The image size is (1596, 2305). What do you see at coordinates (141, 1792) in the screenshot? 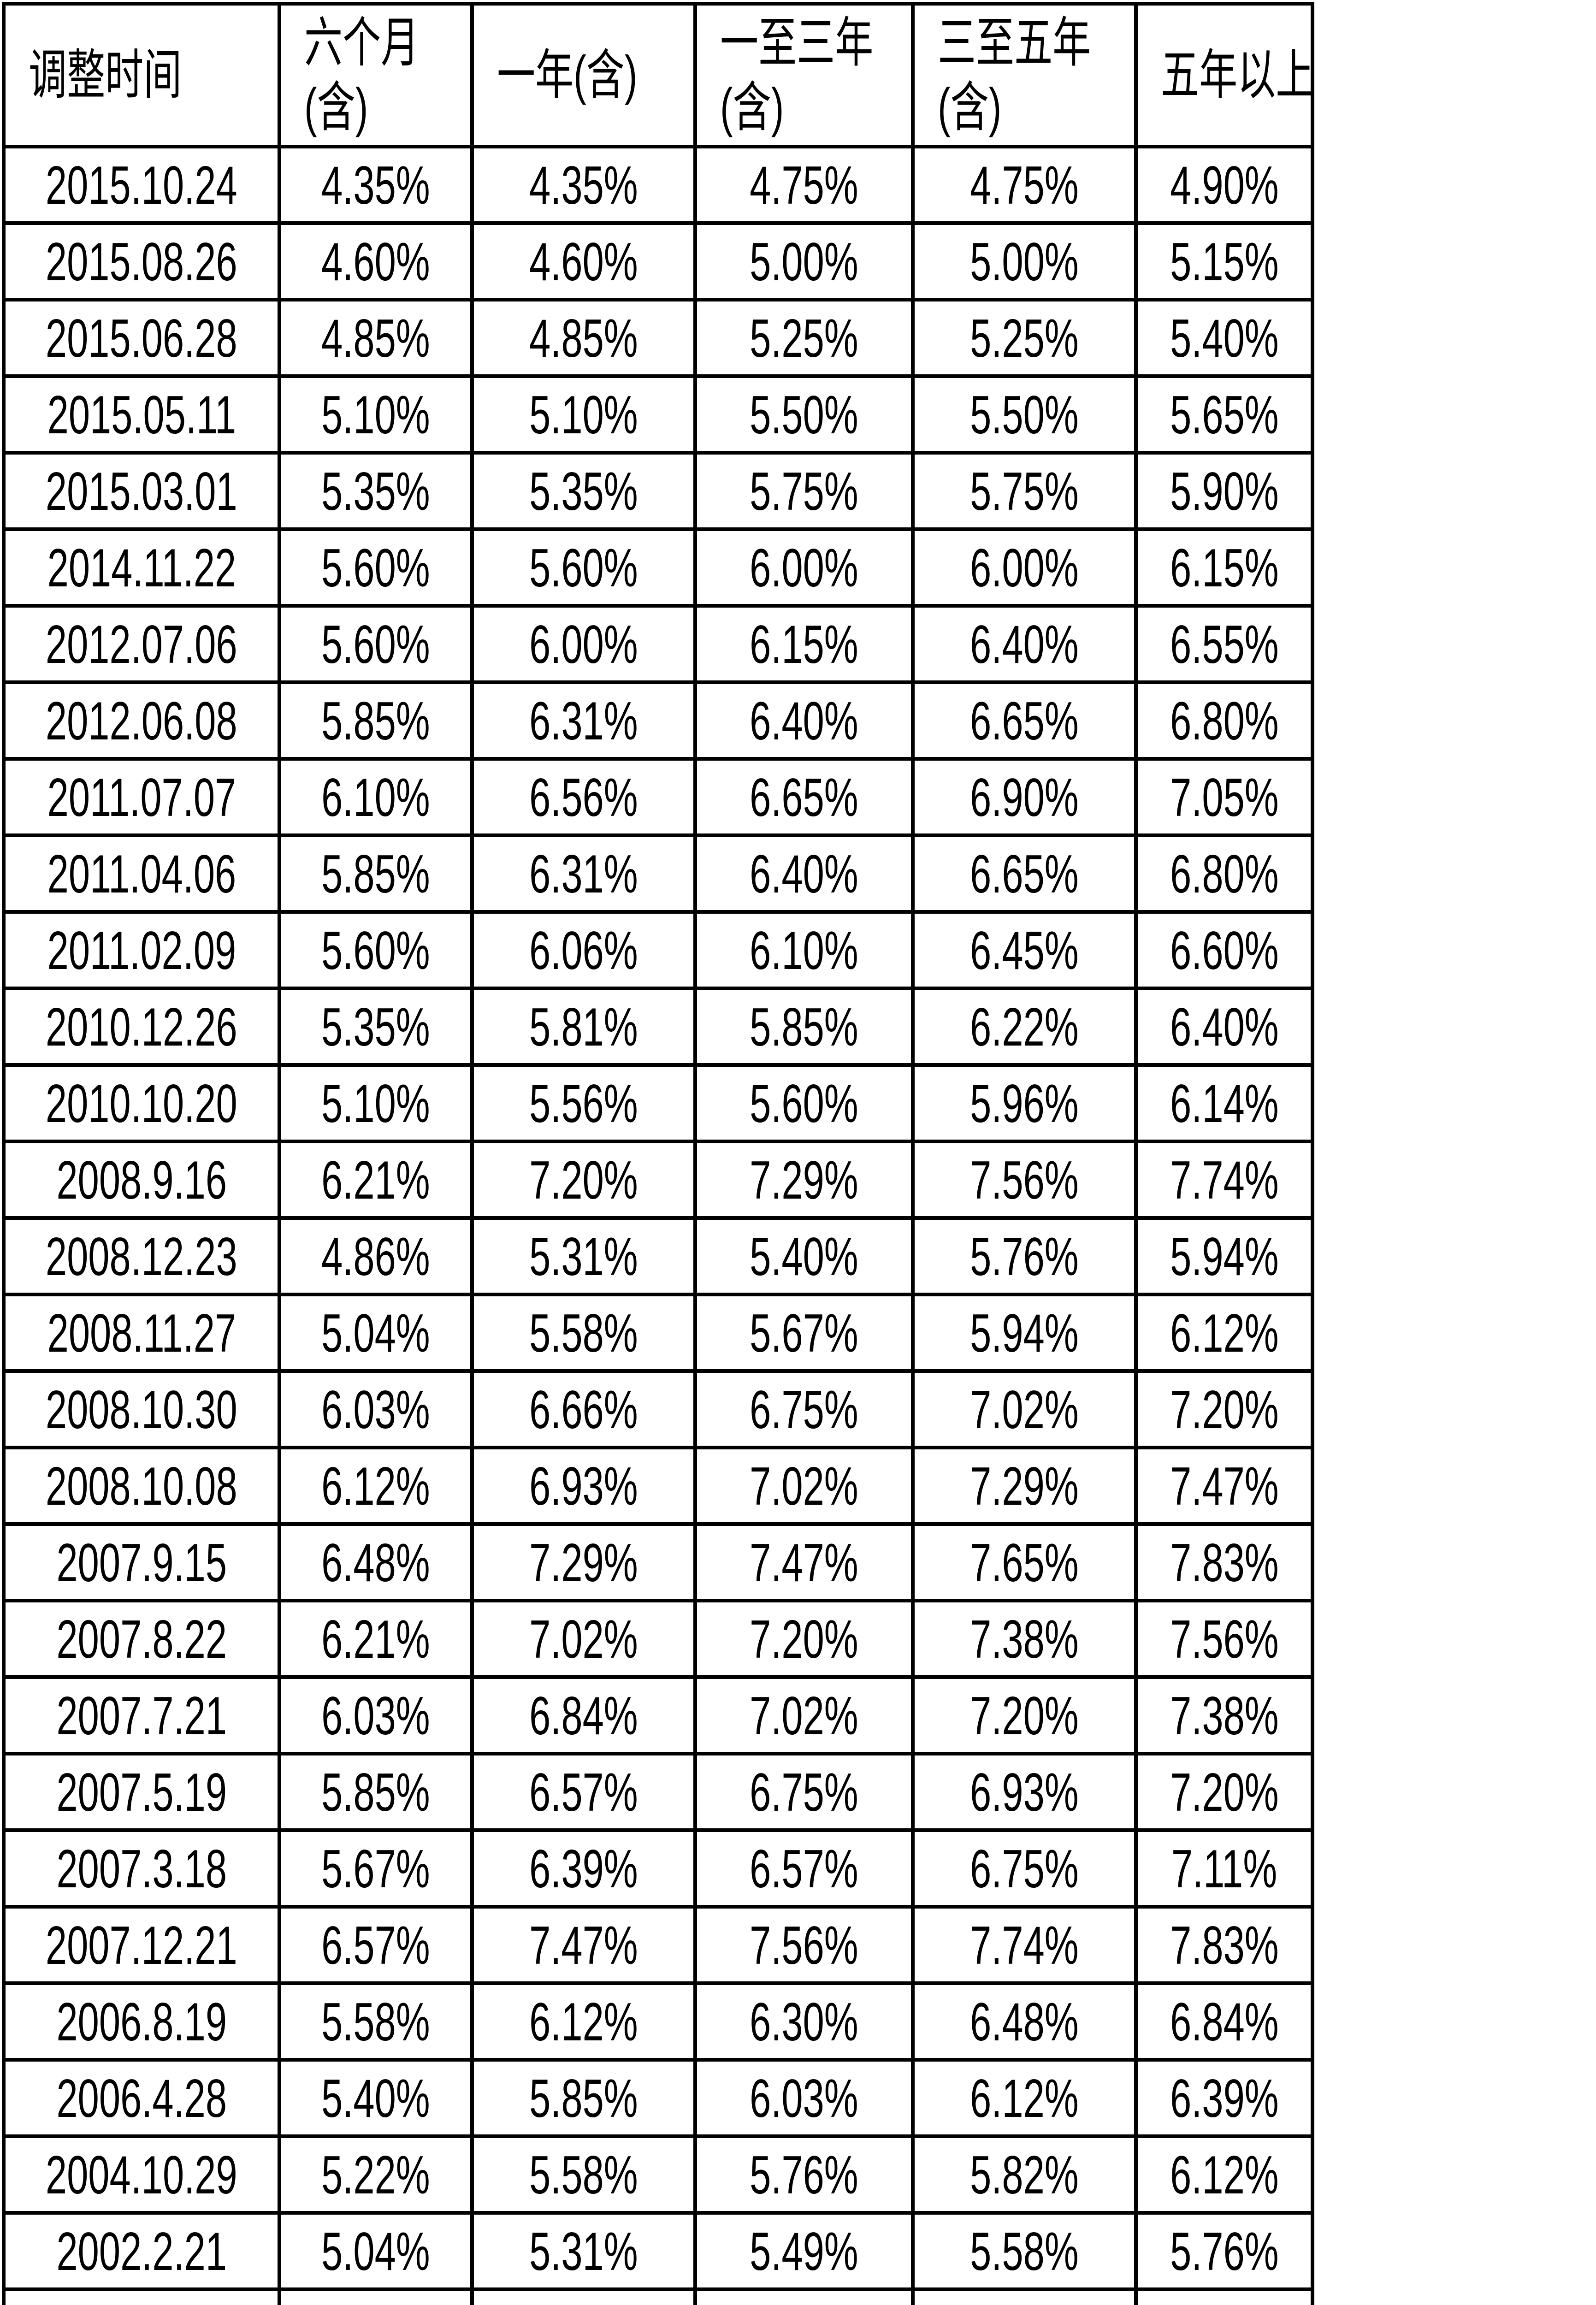
I see `adjust-date-cell: 2007.5.19` at bounding box center [141, 1792].